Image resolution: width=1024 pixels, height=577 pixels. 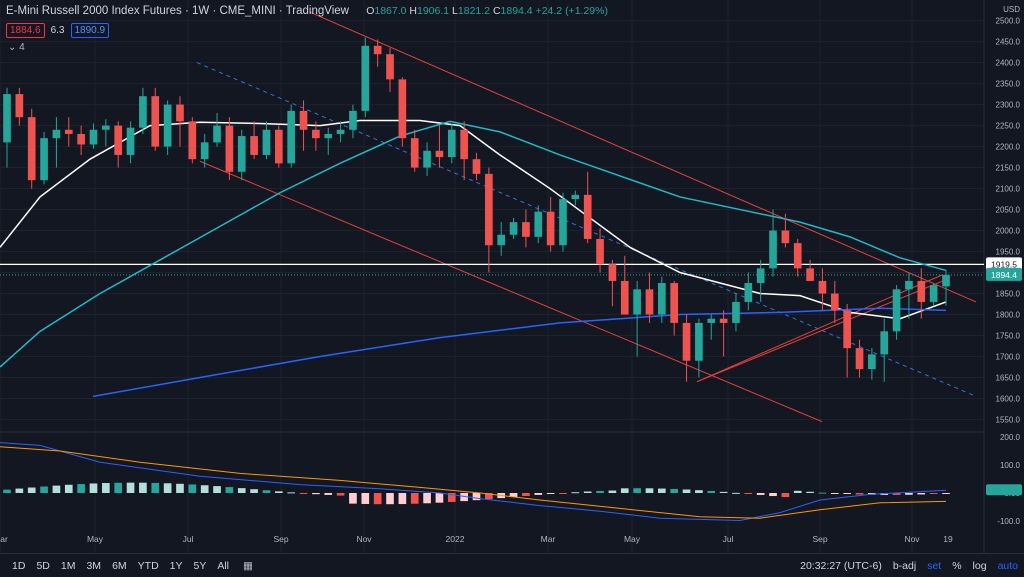 I want to click on wedge-lower, so click(x=773, y=348).